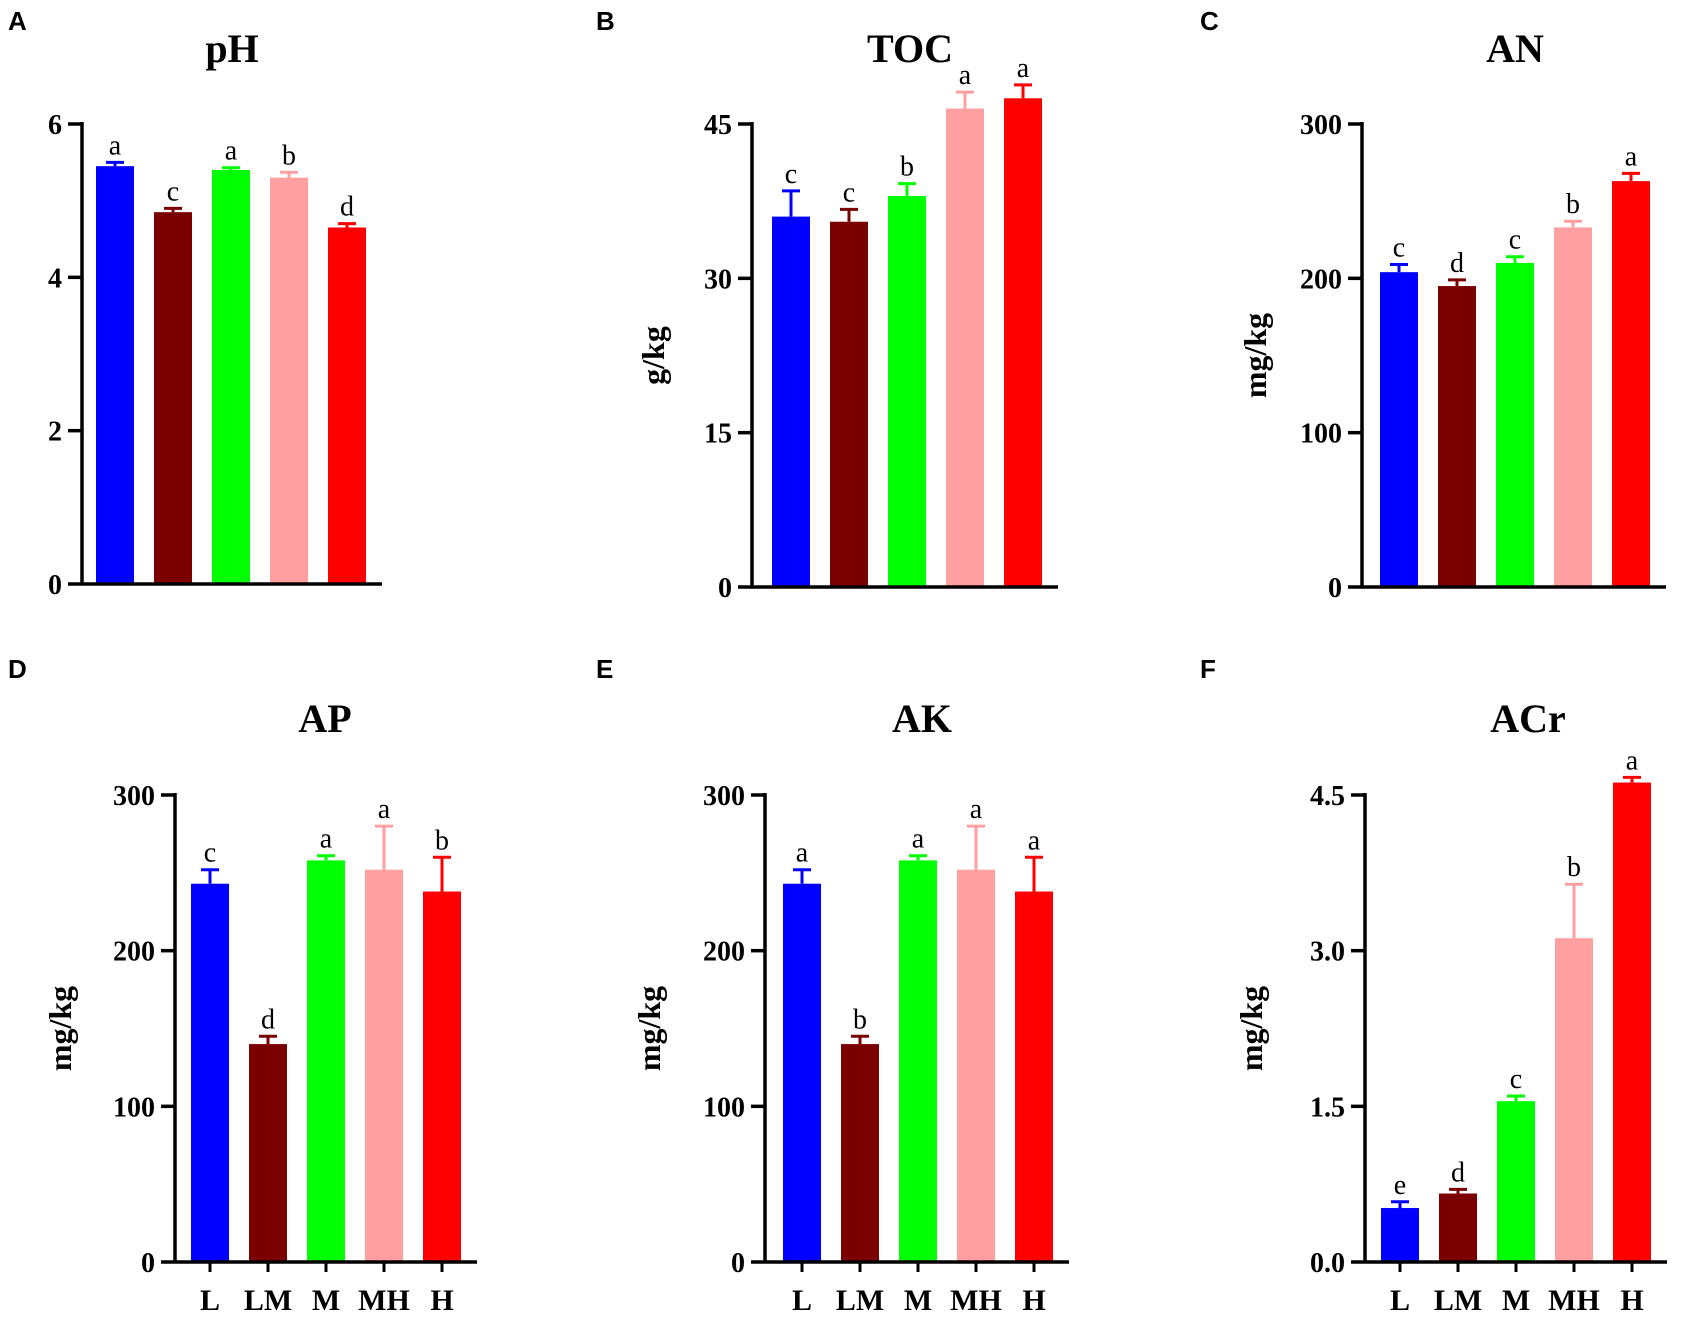  I want to click on chart-panel-c: C AN mg/kg c d c b a 0 100 200 300, so click(1433, 305).